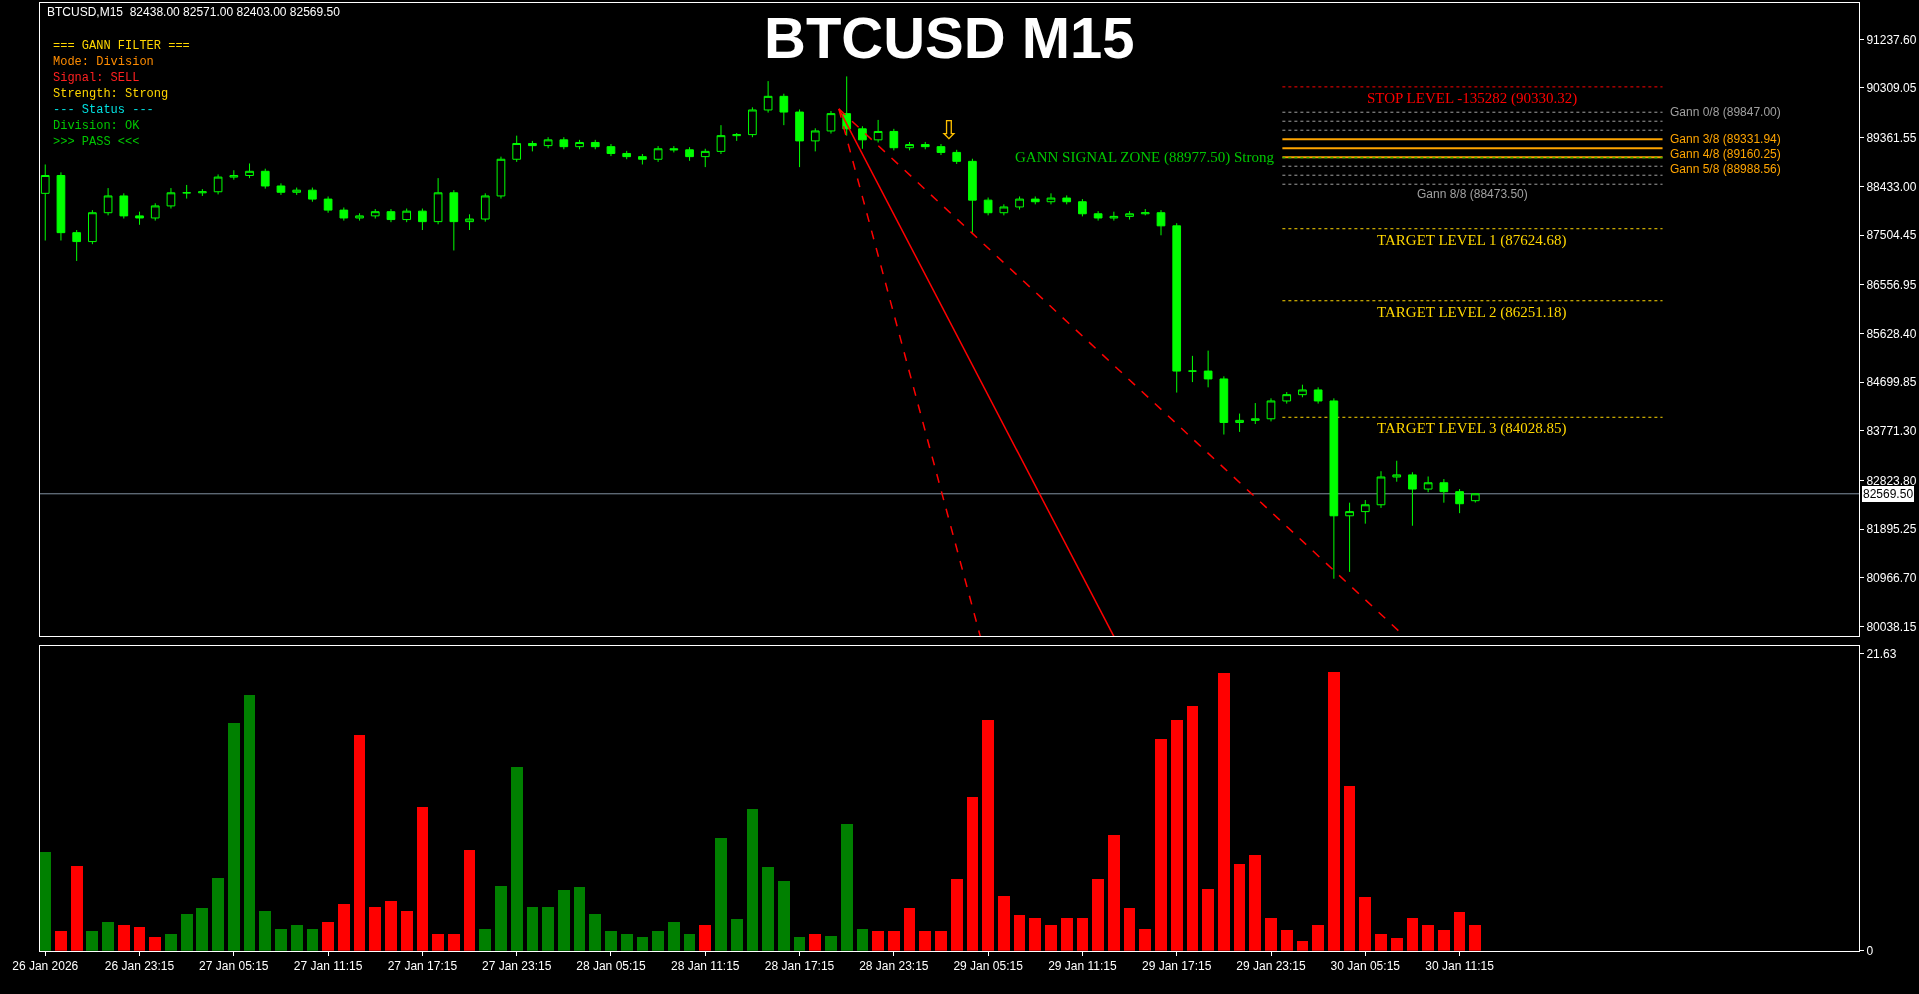  I want to click on ref-line-label: GANN SIGNAL ZONE (88977.50) Strong, so click(1145, 157).